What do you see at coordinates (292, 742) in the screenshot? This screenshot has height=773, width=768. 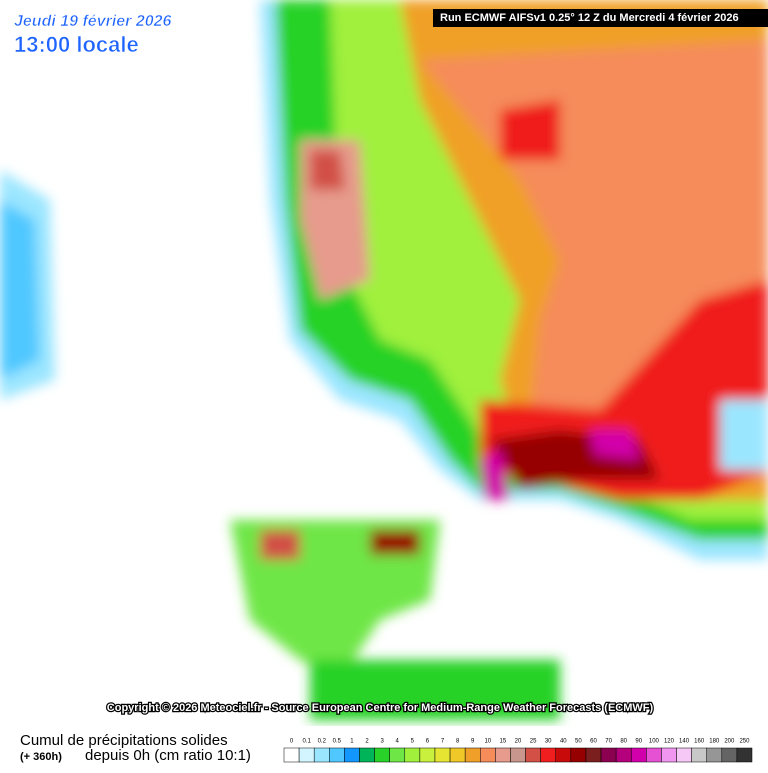 I see `legend-label: 0` at bounding box center [292, 742].